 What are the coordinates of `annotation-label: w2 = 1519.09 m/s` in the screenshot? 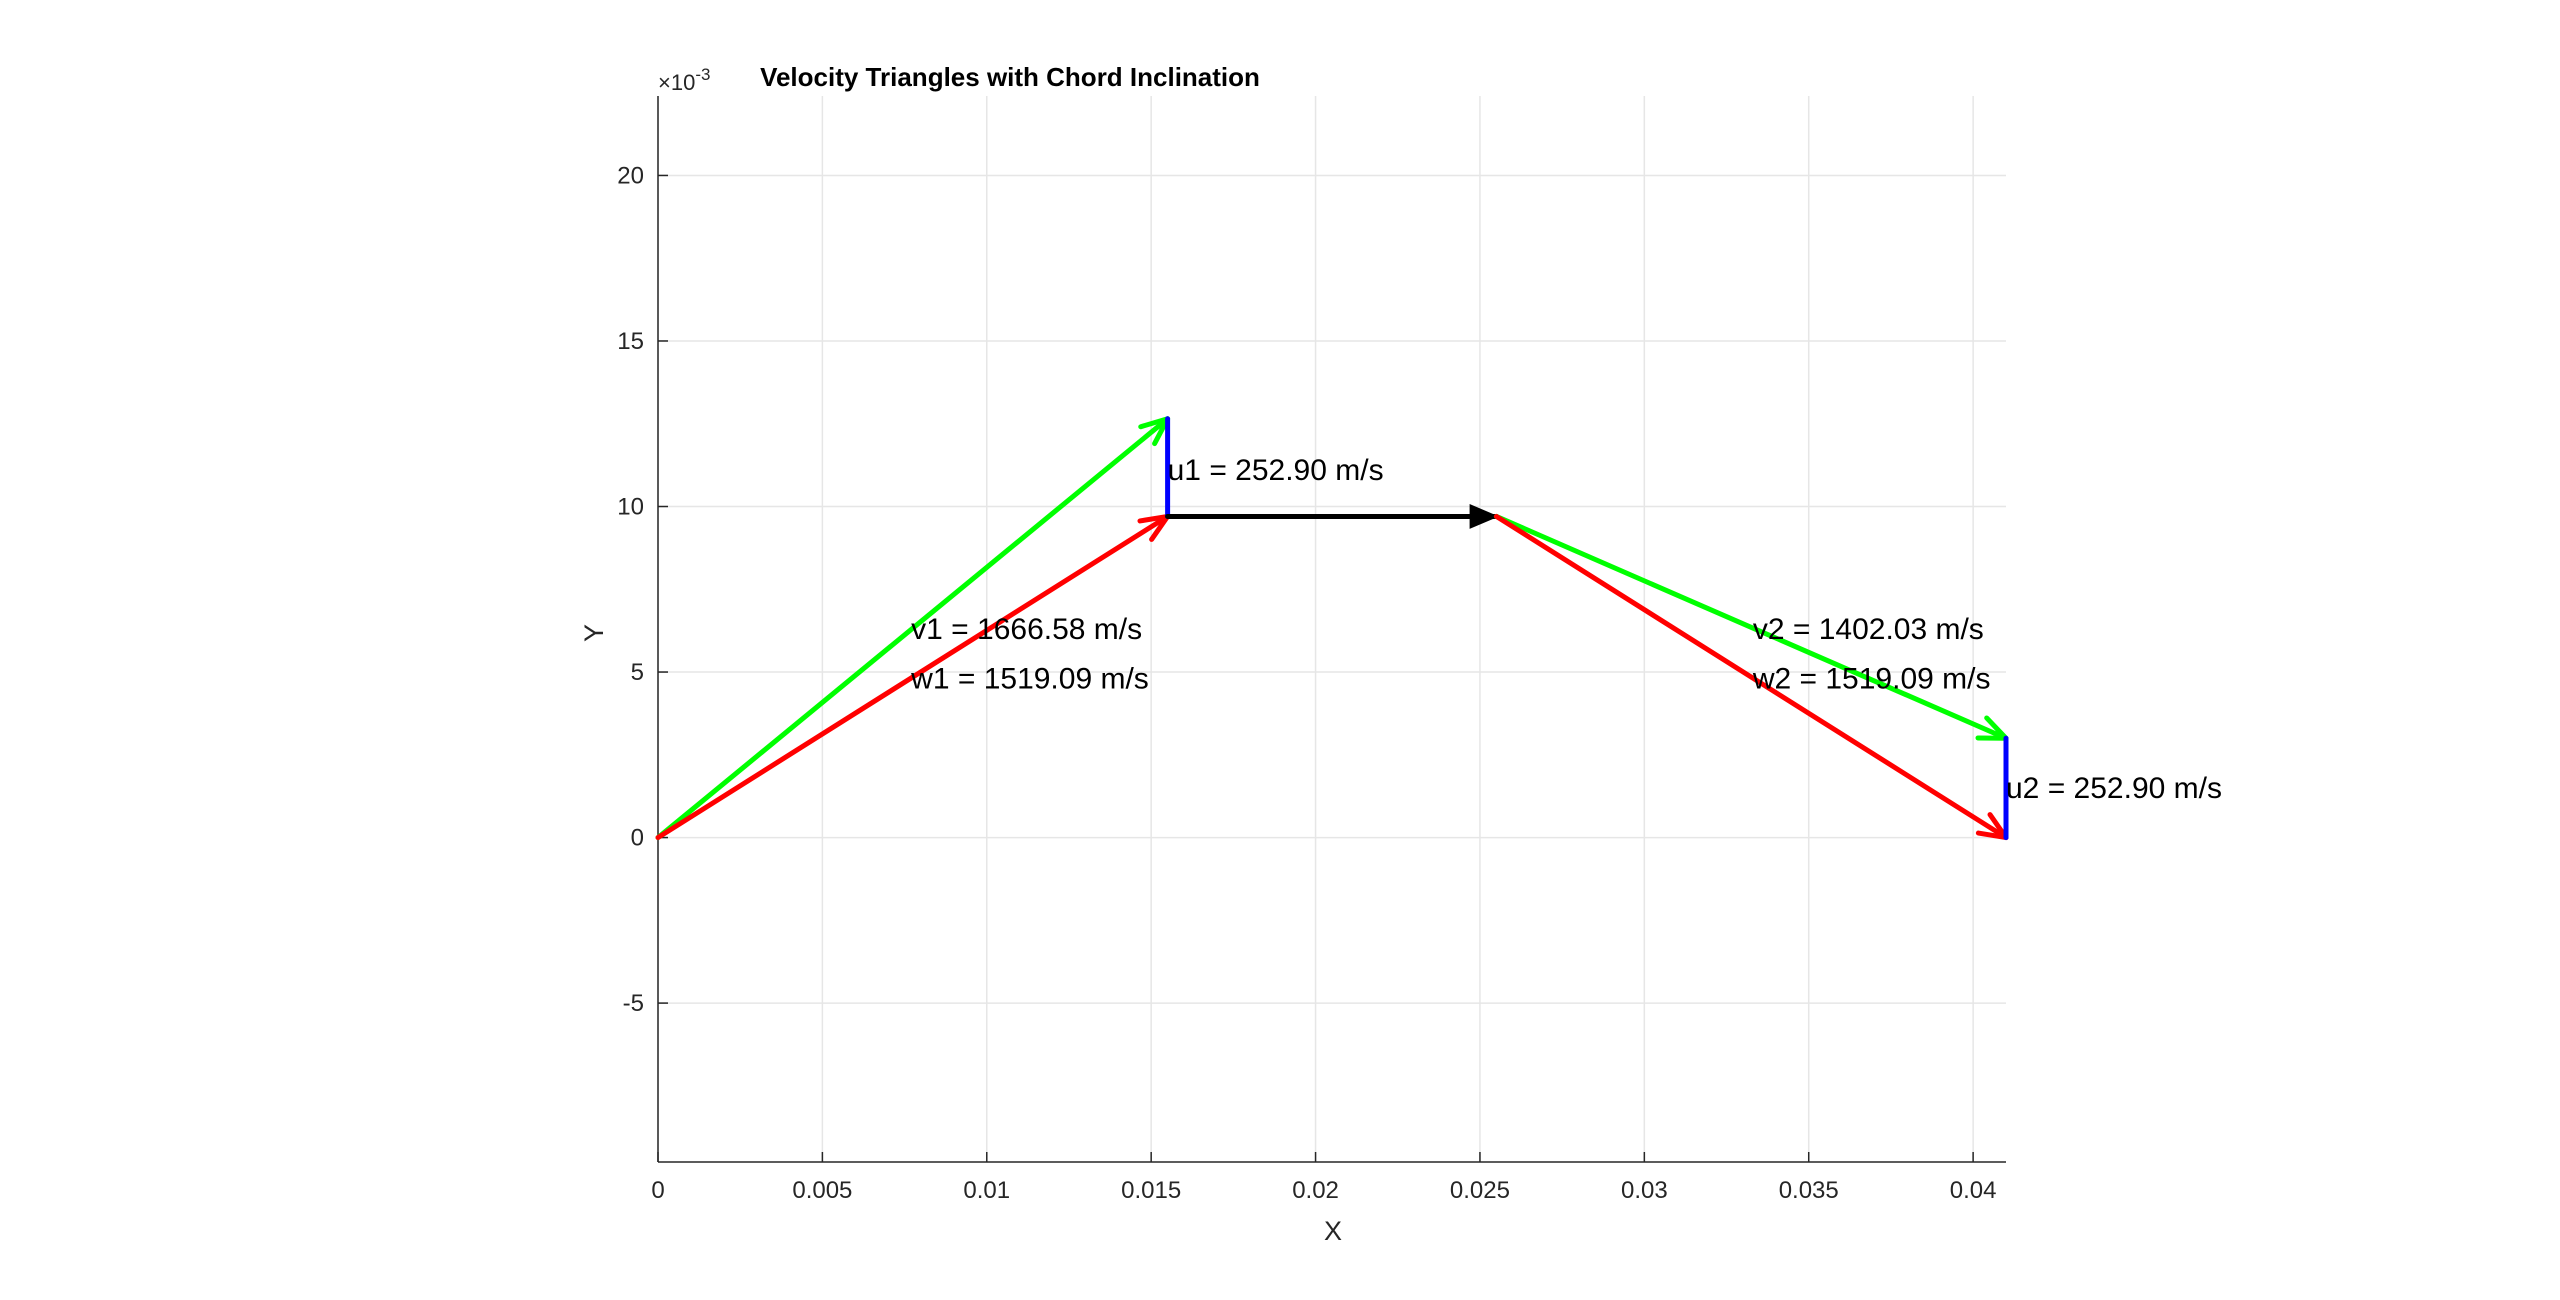 It's located at (1871, 679).